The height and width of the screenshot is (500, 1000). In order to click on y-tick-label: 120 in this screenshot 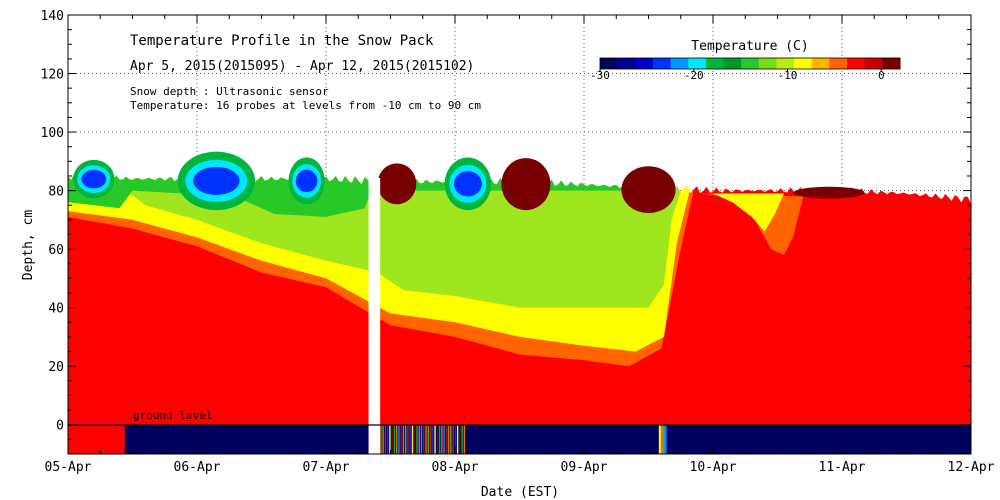, I will do `click(52, 75)`.